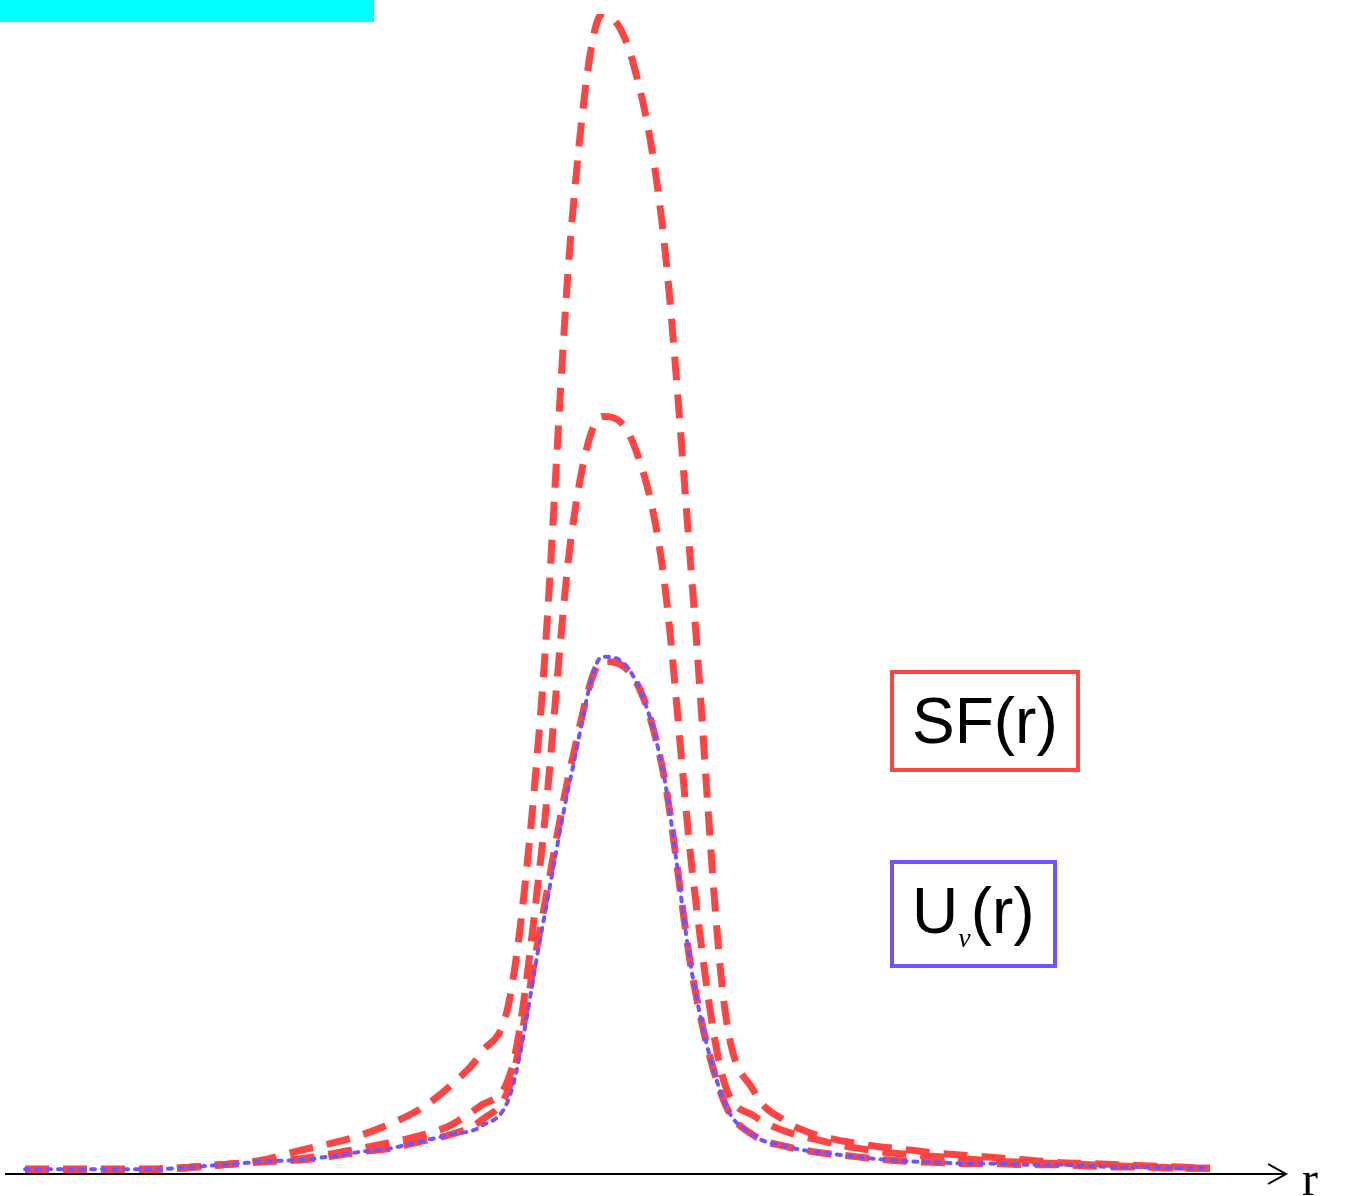 Image resolution: width=1345 pixels, height=1196 pixels. I want to click on text: SF(r), so click(985, 721).